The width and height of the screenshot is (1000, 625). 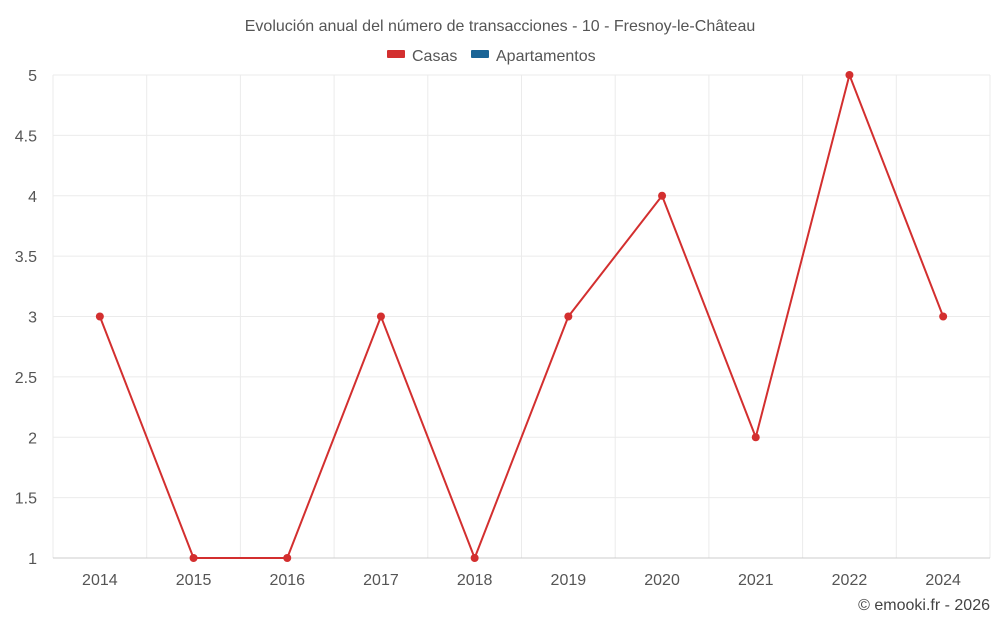 What do you see at coordinates (850, 580) in the screenshot?
I see `x-tick-label: 2022` at bounding box center [850, 580].